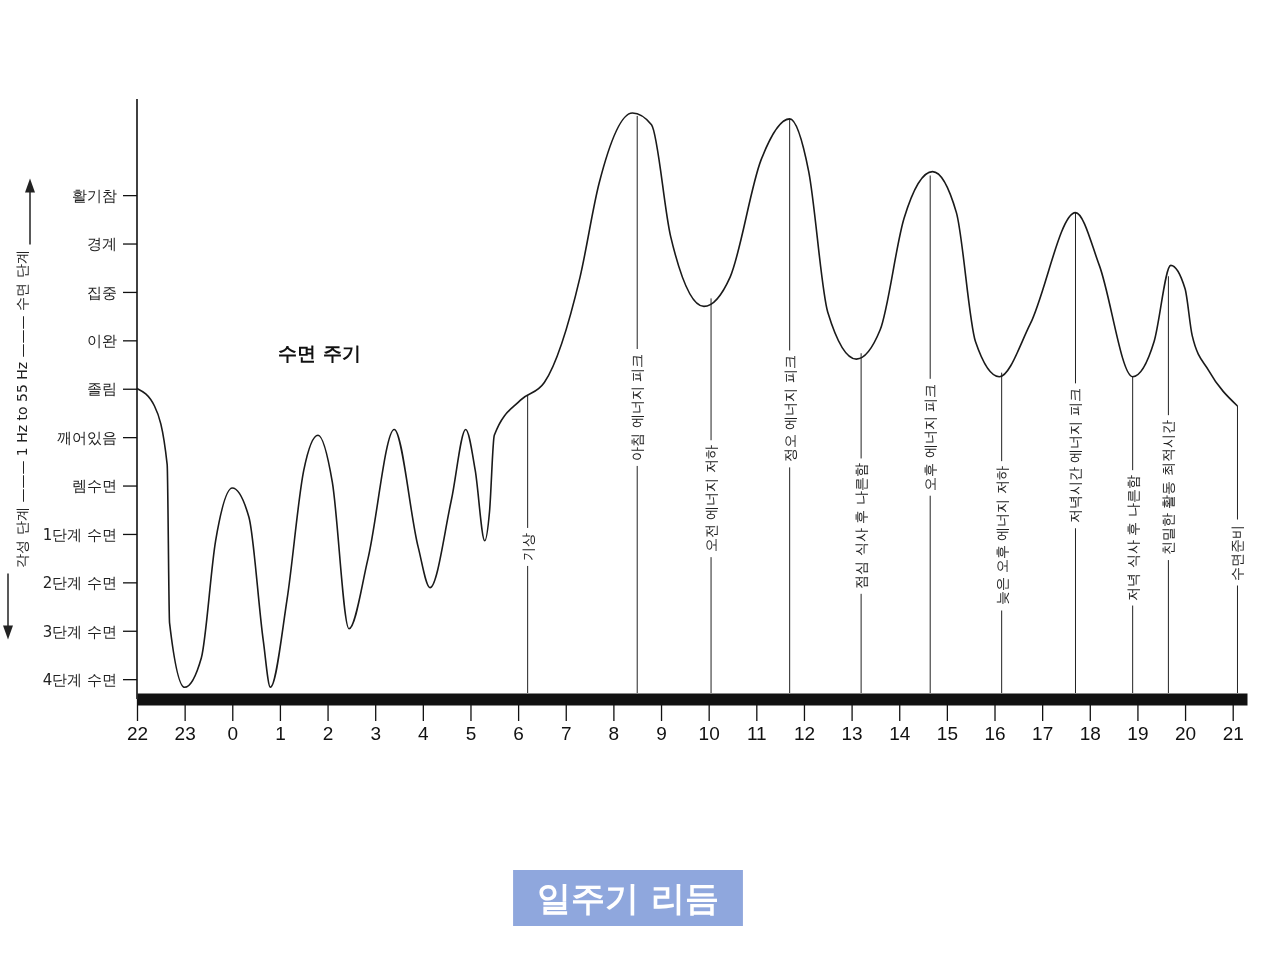 Image resolution: width=1280 pixels, height=962 pixels. What do you see at coordinates (79, 534) in the screenshot?
I see `category-label: 1단계 수면` at bounding box center [79, 534].